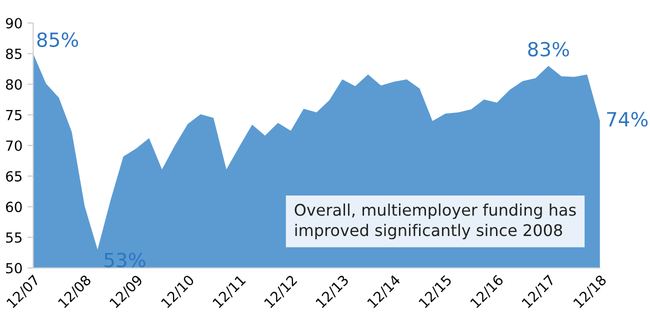 The image size is (650, 324). What do you see at coordinates (548, 49) in the screenshot?
I see `data-label: 83%` at bounding box center [548, 49].